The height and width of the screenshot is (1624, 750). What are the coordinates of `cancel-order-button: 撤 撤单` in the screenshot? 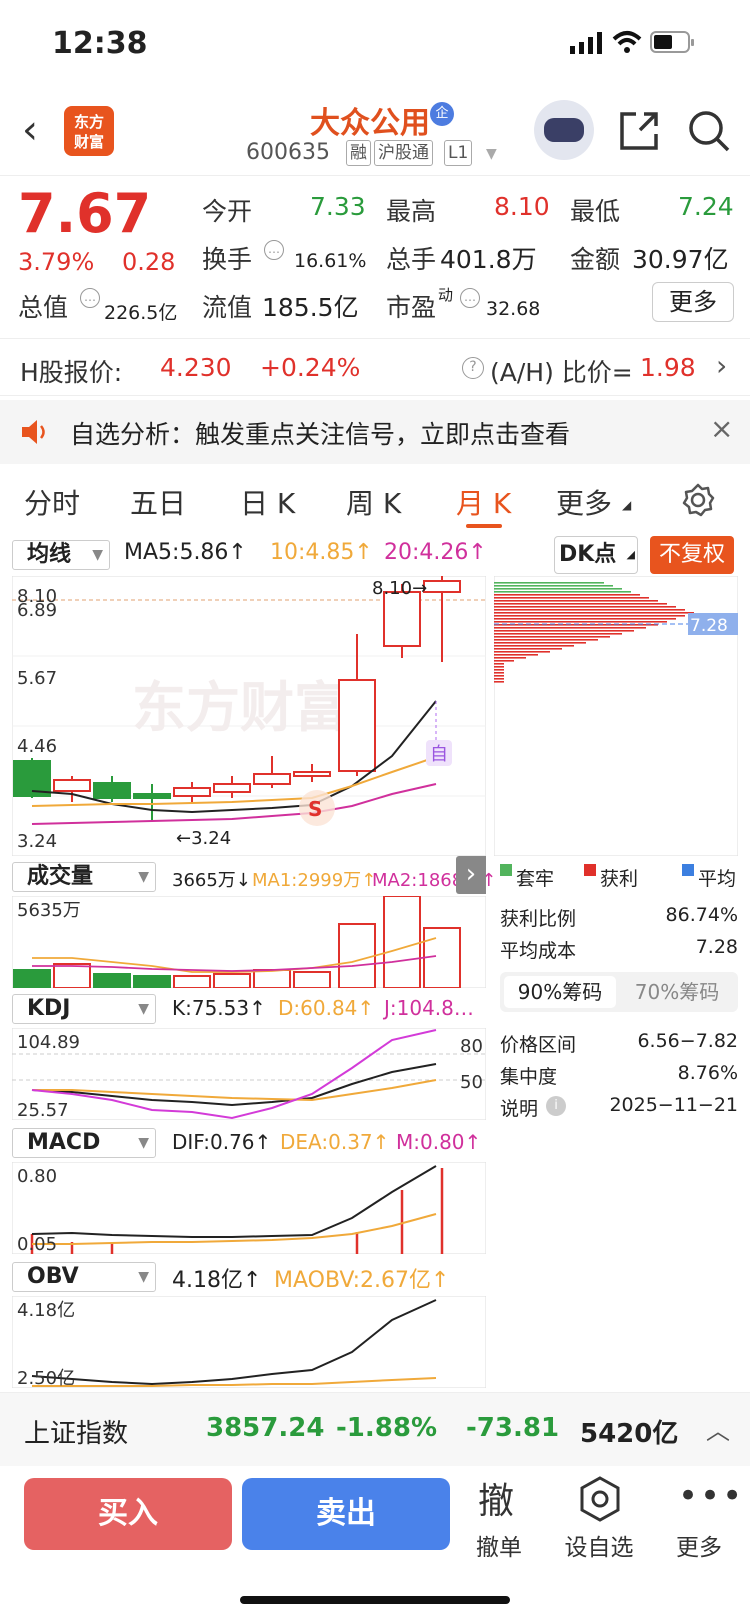 It's located at (499, 1522).